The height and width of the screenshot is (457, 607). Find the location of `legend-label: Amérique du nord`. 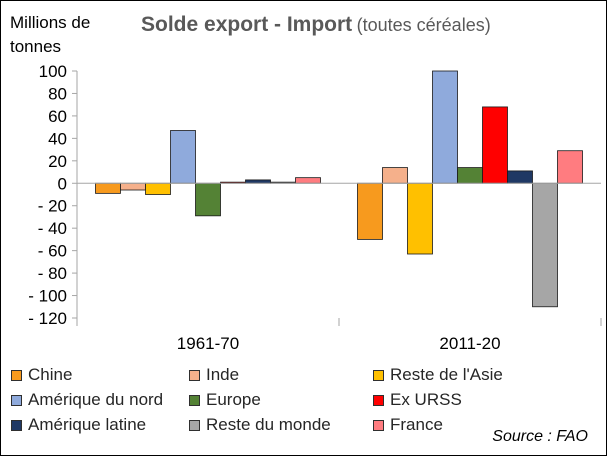

legend-label: Amérique du nord is located at coordinates (96, 399).